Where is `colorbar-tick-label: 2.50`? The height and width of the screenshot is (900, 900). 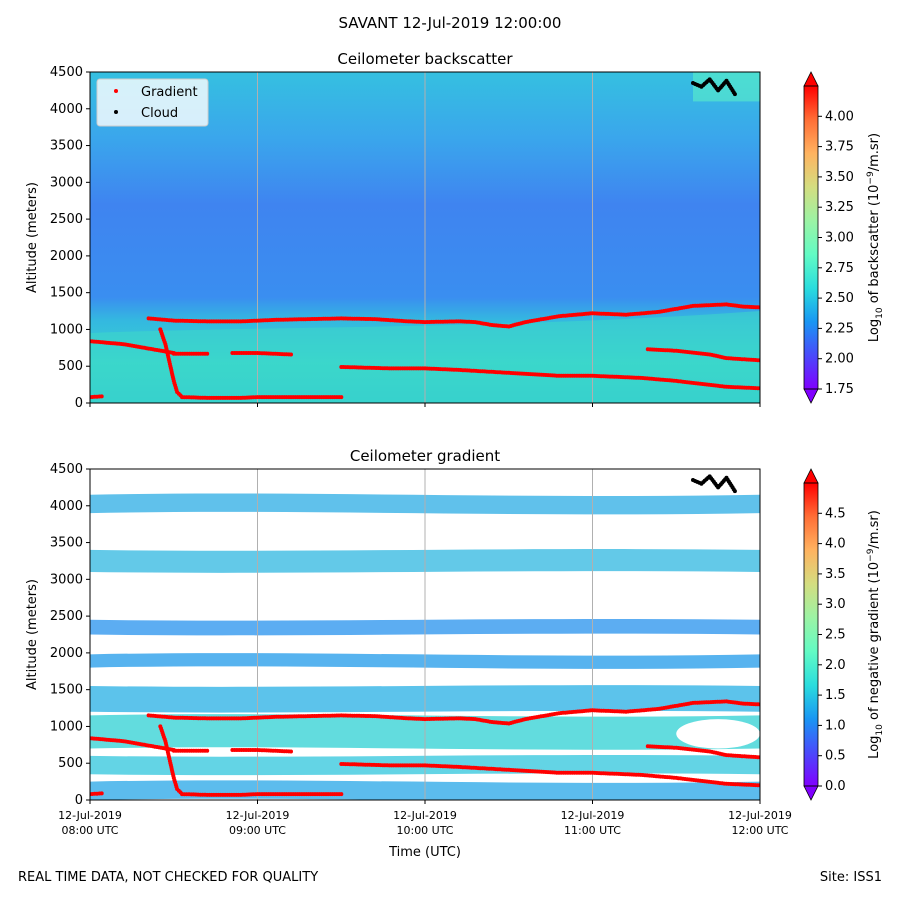 colorbar-tick-label: 2.50 is located at coordinates (839, 298).